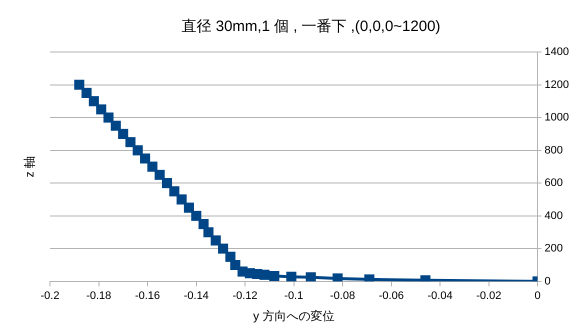 This screenshot has height=330, width=580. What do you see at coordinates (557, 84) in the screenshot?
I see `y-tick-label: 1200` at bounding box center [557, 84].